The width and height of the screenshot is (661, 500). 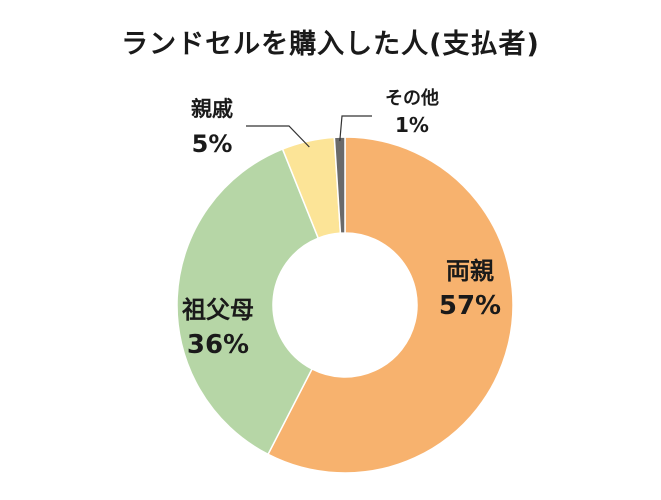 I want to click on slice-value-parents: 57%, so click(x=470, y=306).